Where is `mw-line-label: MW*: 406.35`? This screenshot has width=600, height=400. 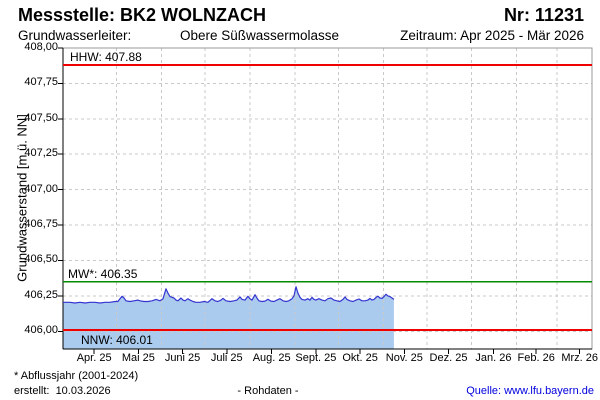
mw-line-label: MW*: 406.35 is located at coordinates (103, 273).